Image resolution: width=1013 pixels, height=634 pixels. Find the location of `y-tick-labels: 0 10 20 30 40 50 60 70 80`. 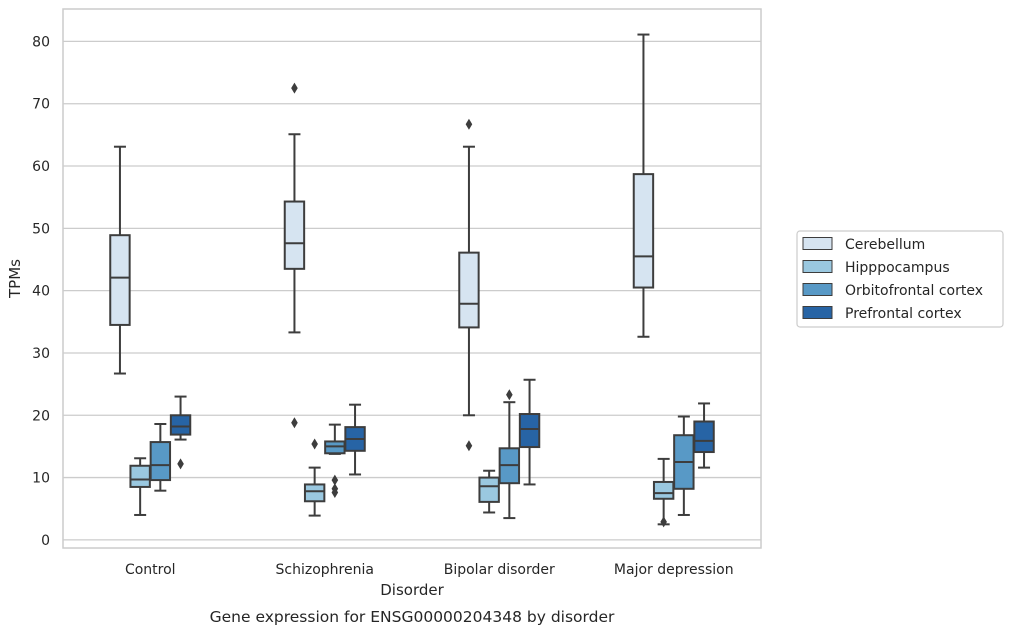

y-tick-labels: 0 10 20 30 40 50 60 70 80 is located at coordinates (41, 291).